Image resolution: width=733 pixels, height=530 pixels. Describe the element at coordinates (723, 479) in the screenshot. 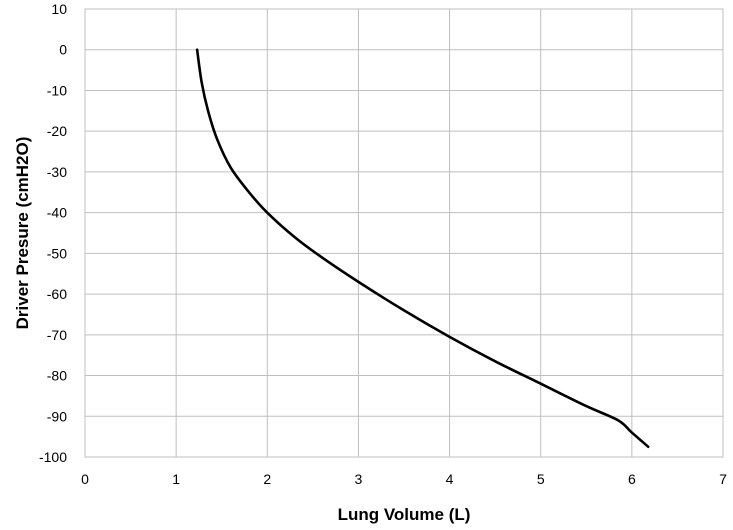

I see `x-tick-label: 7` at that location.